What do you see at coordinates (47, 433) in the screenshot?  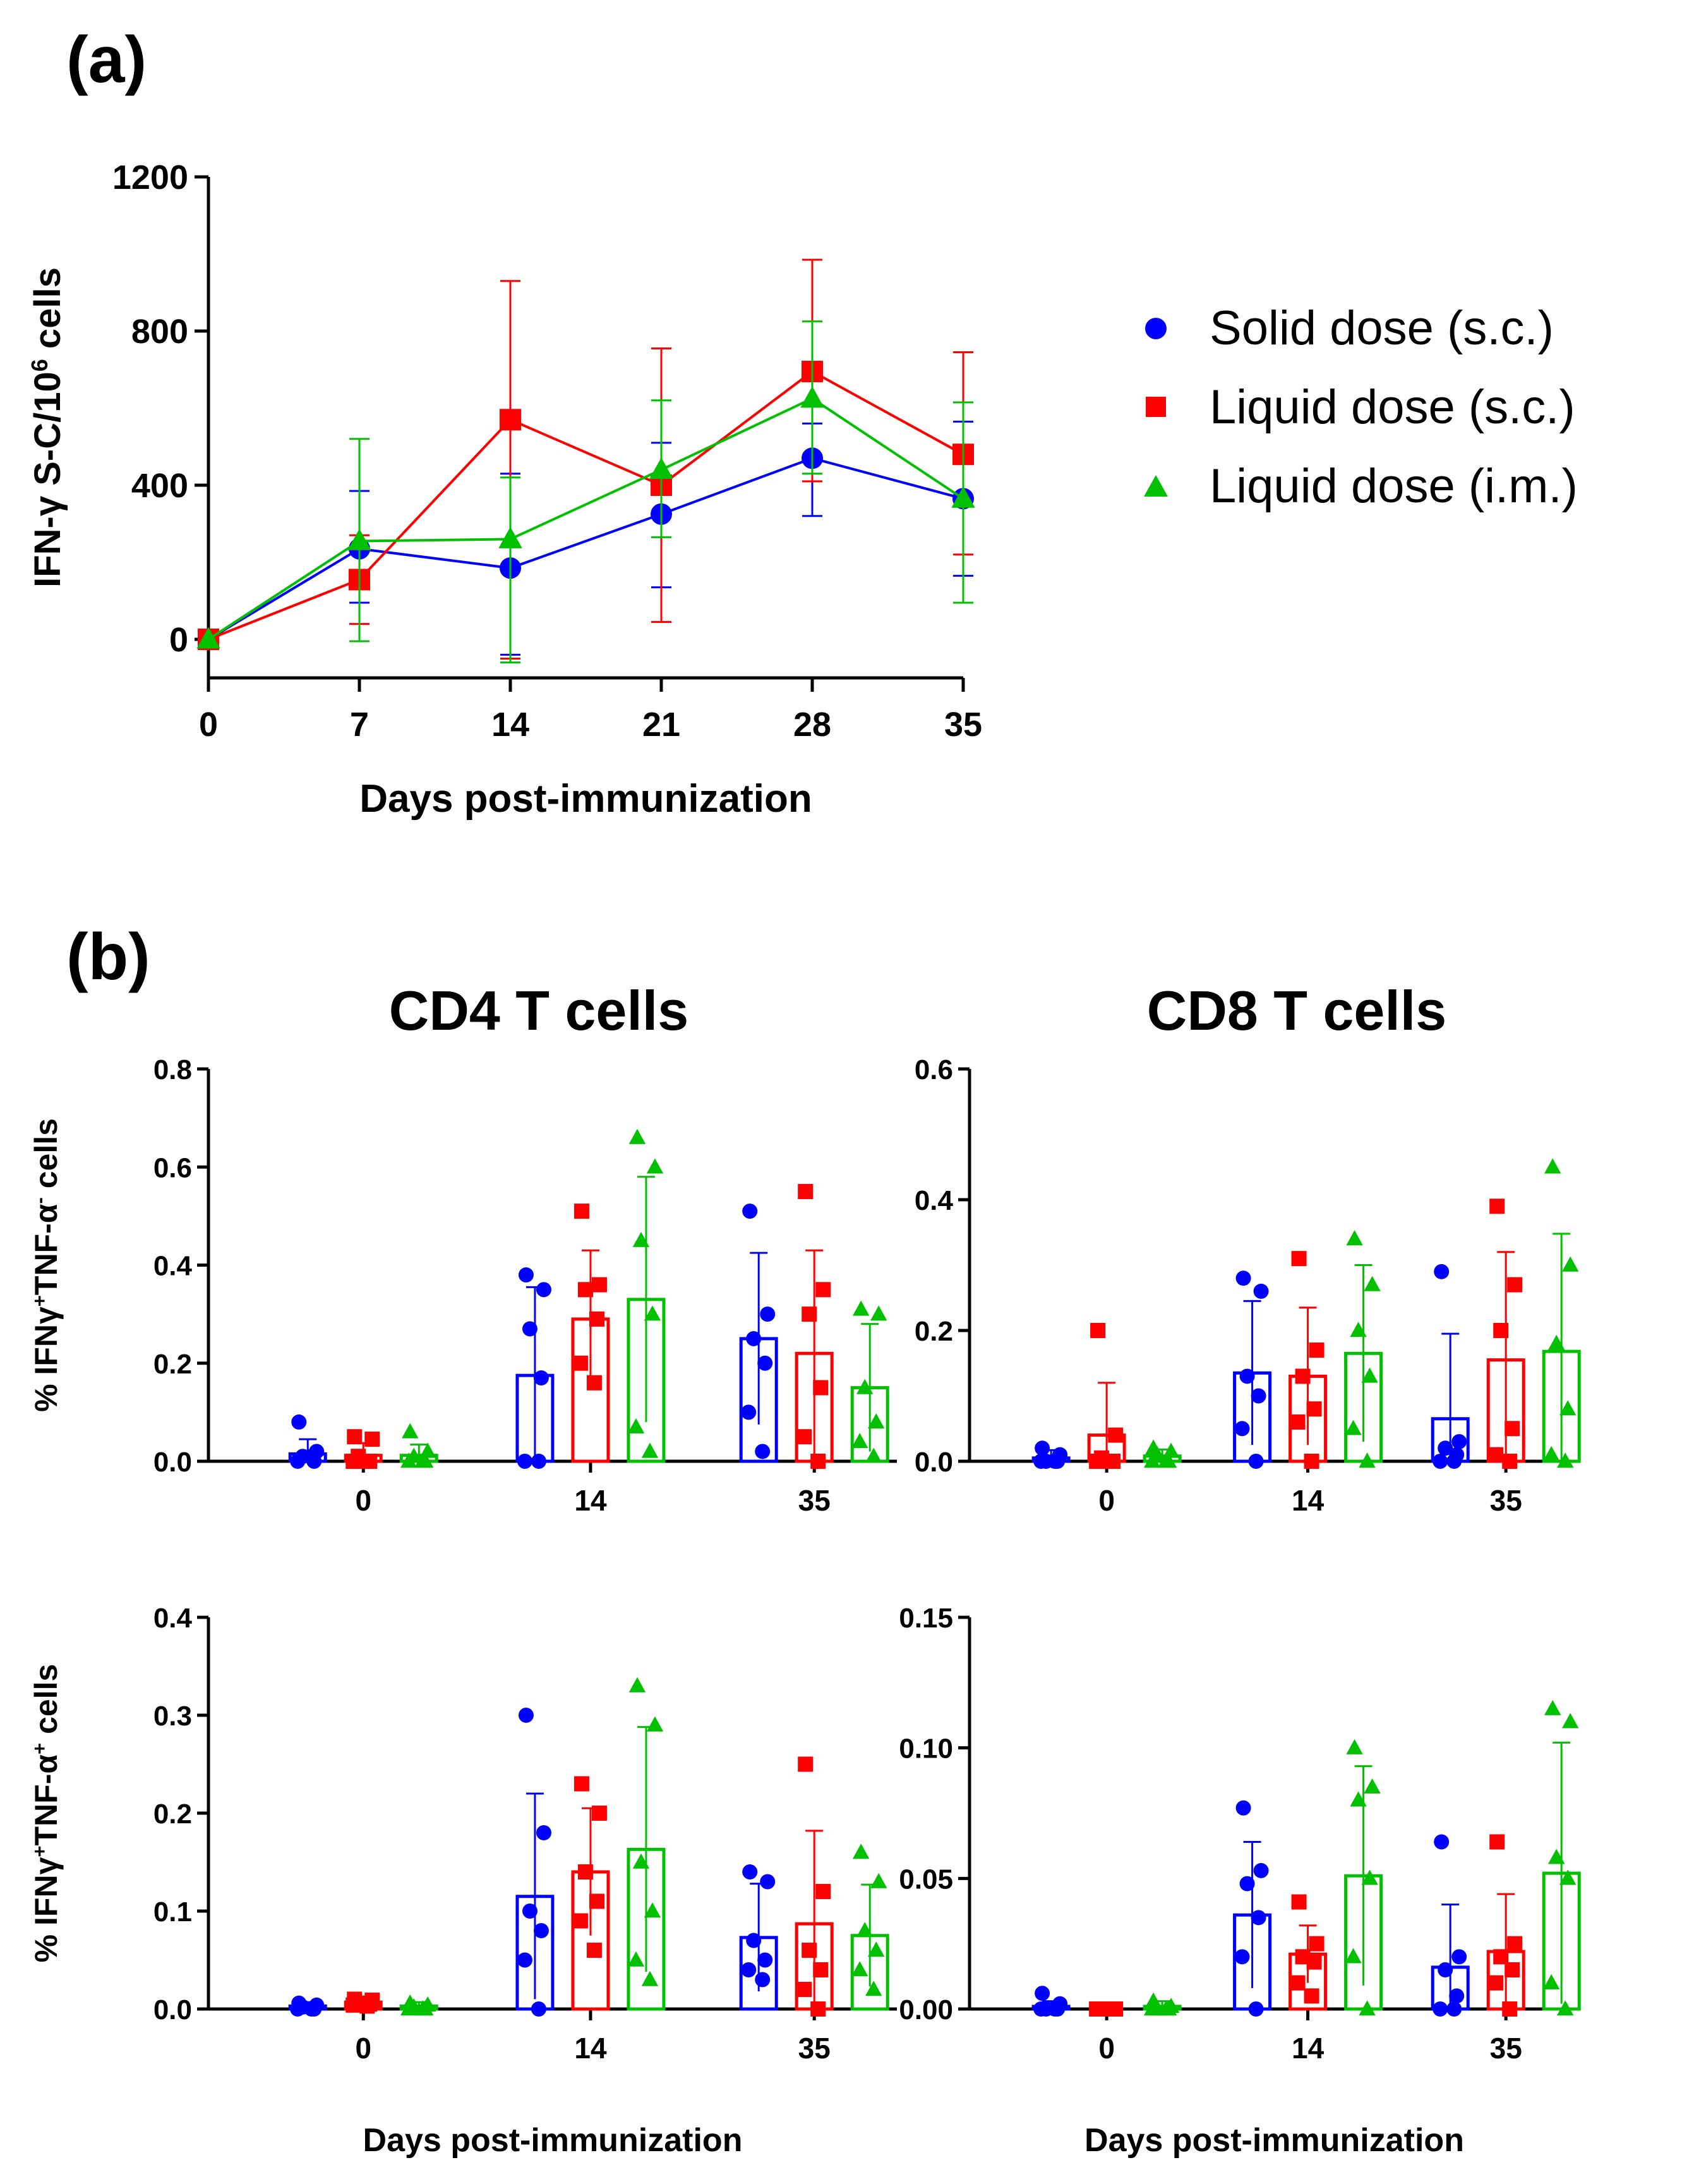 I see `y-axis-label-part: S-C/10` at bounding box center [47, 433].